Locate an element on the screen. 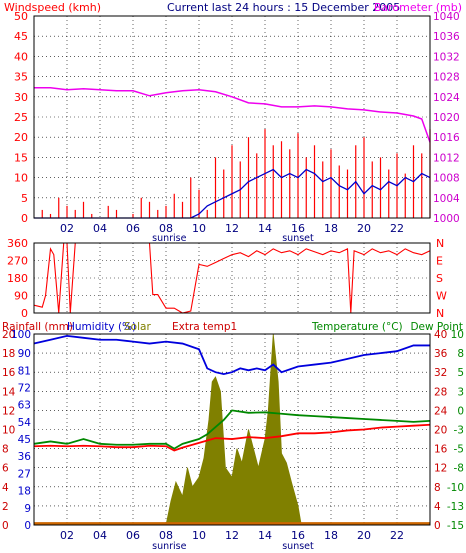 The image size is (466, 553). temperature-tick: 16 is located at coordinates (441, 450).